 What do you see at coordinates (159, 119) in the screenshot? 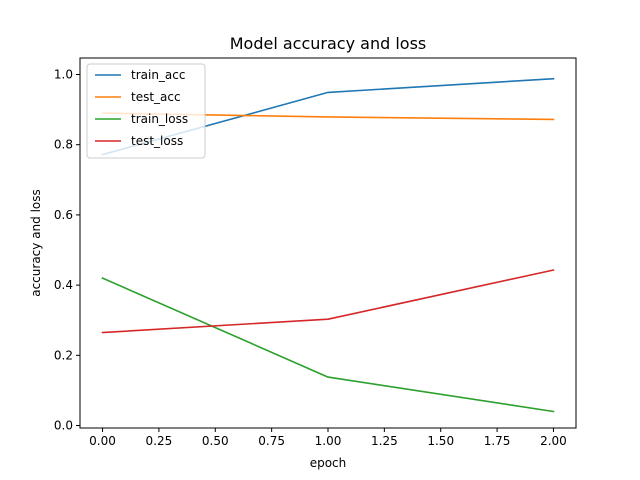
I see `legend-label-train-loss: train_loss` at bounding box center [159, 119].